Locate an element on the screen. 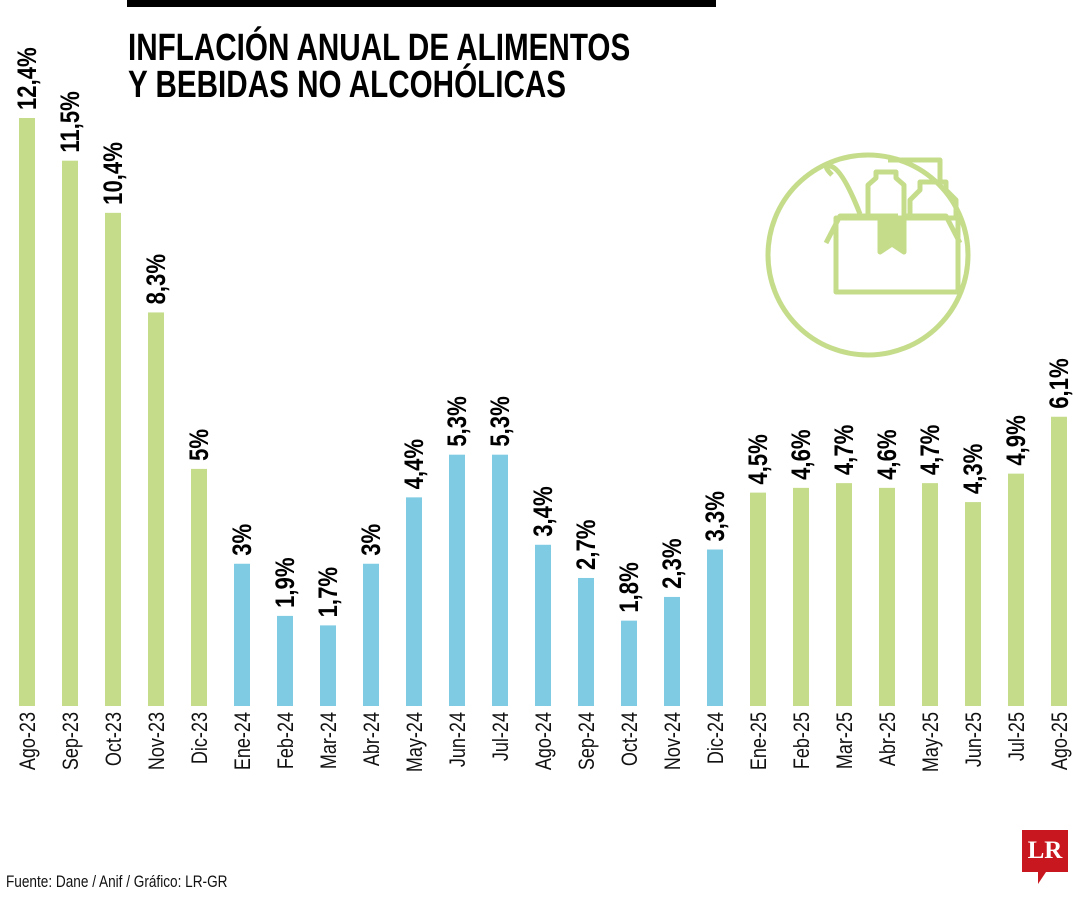 Image resolution: width=1080 pixels, height=900 pixels. category-label: Jul-24 is located at coordinates (501, 736).